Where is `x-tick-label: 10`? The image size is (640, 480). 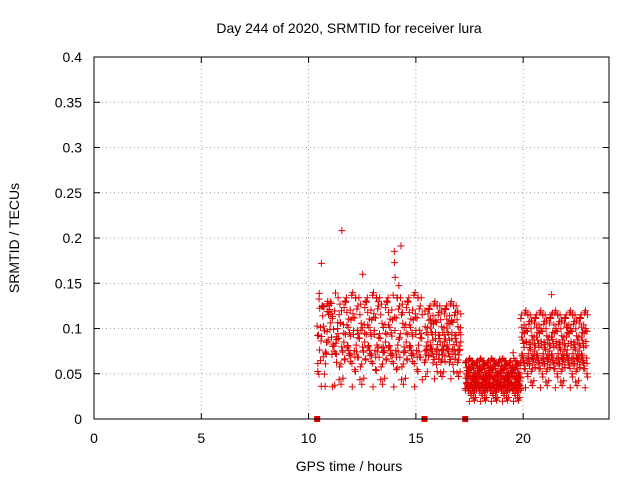 x-tick-label: 10 is located at coordinates (309, 438).